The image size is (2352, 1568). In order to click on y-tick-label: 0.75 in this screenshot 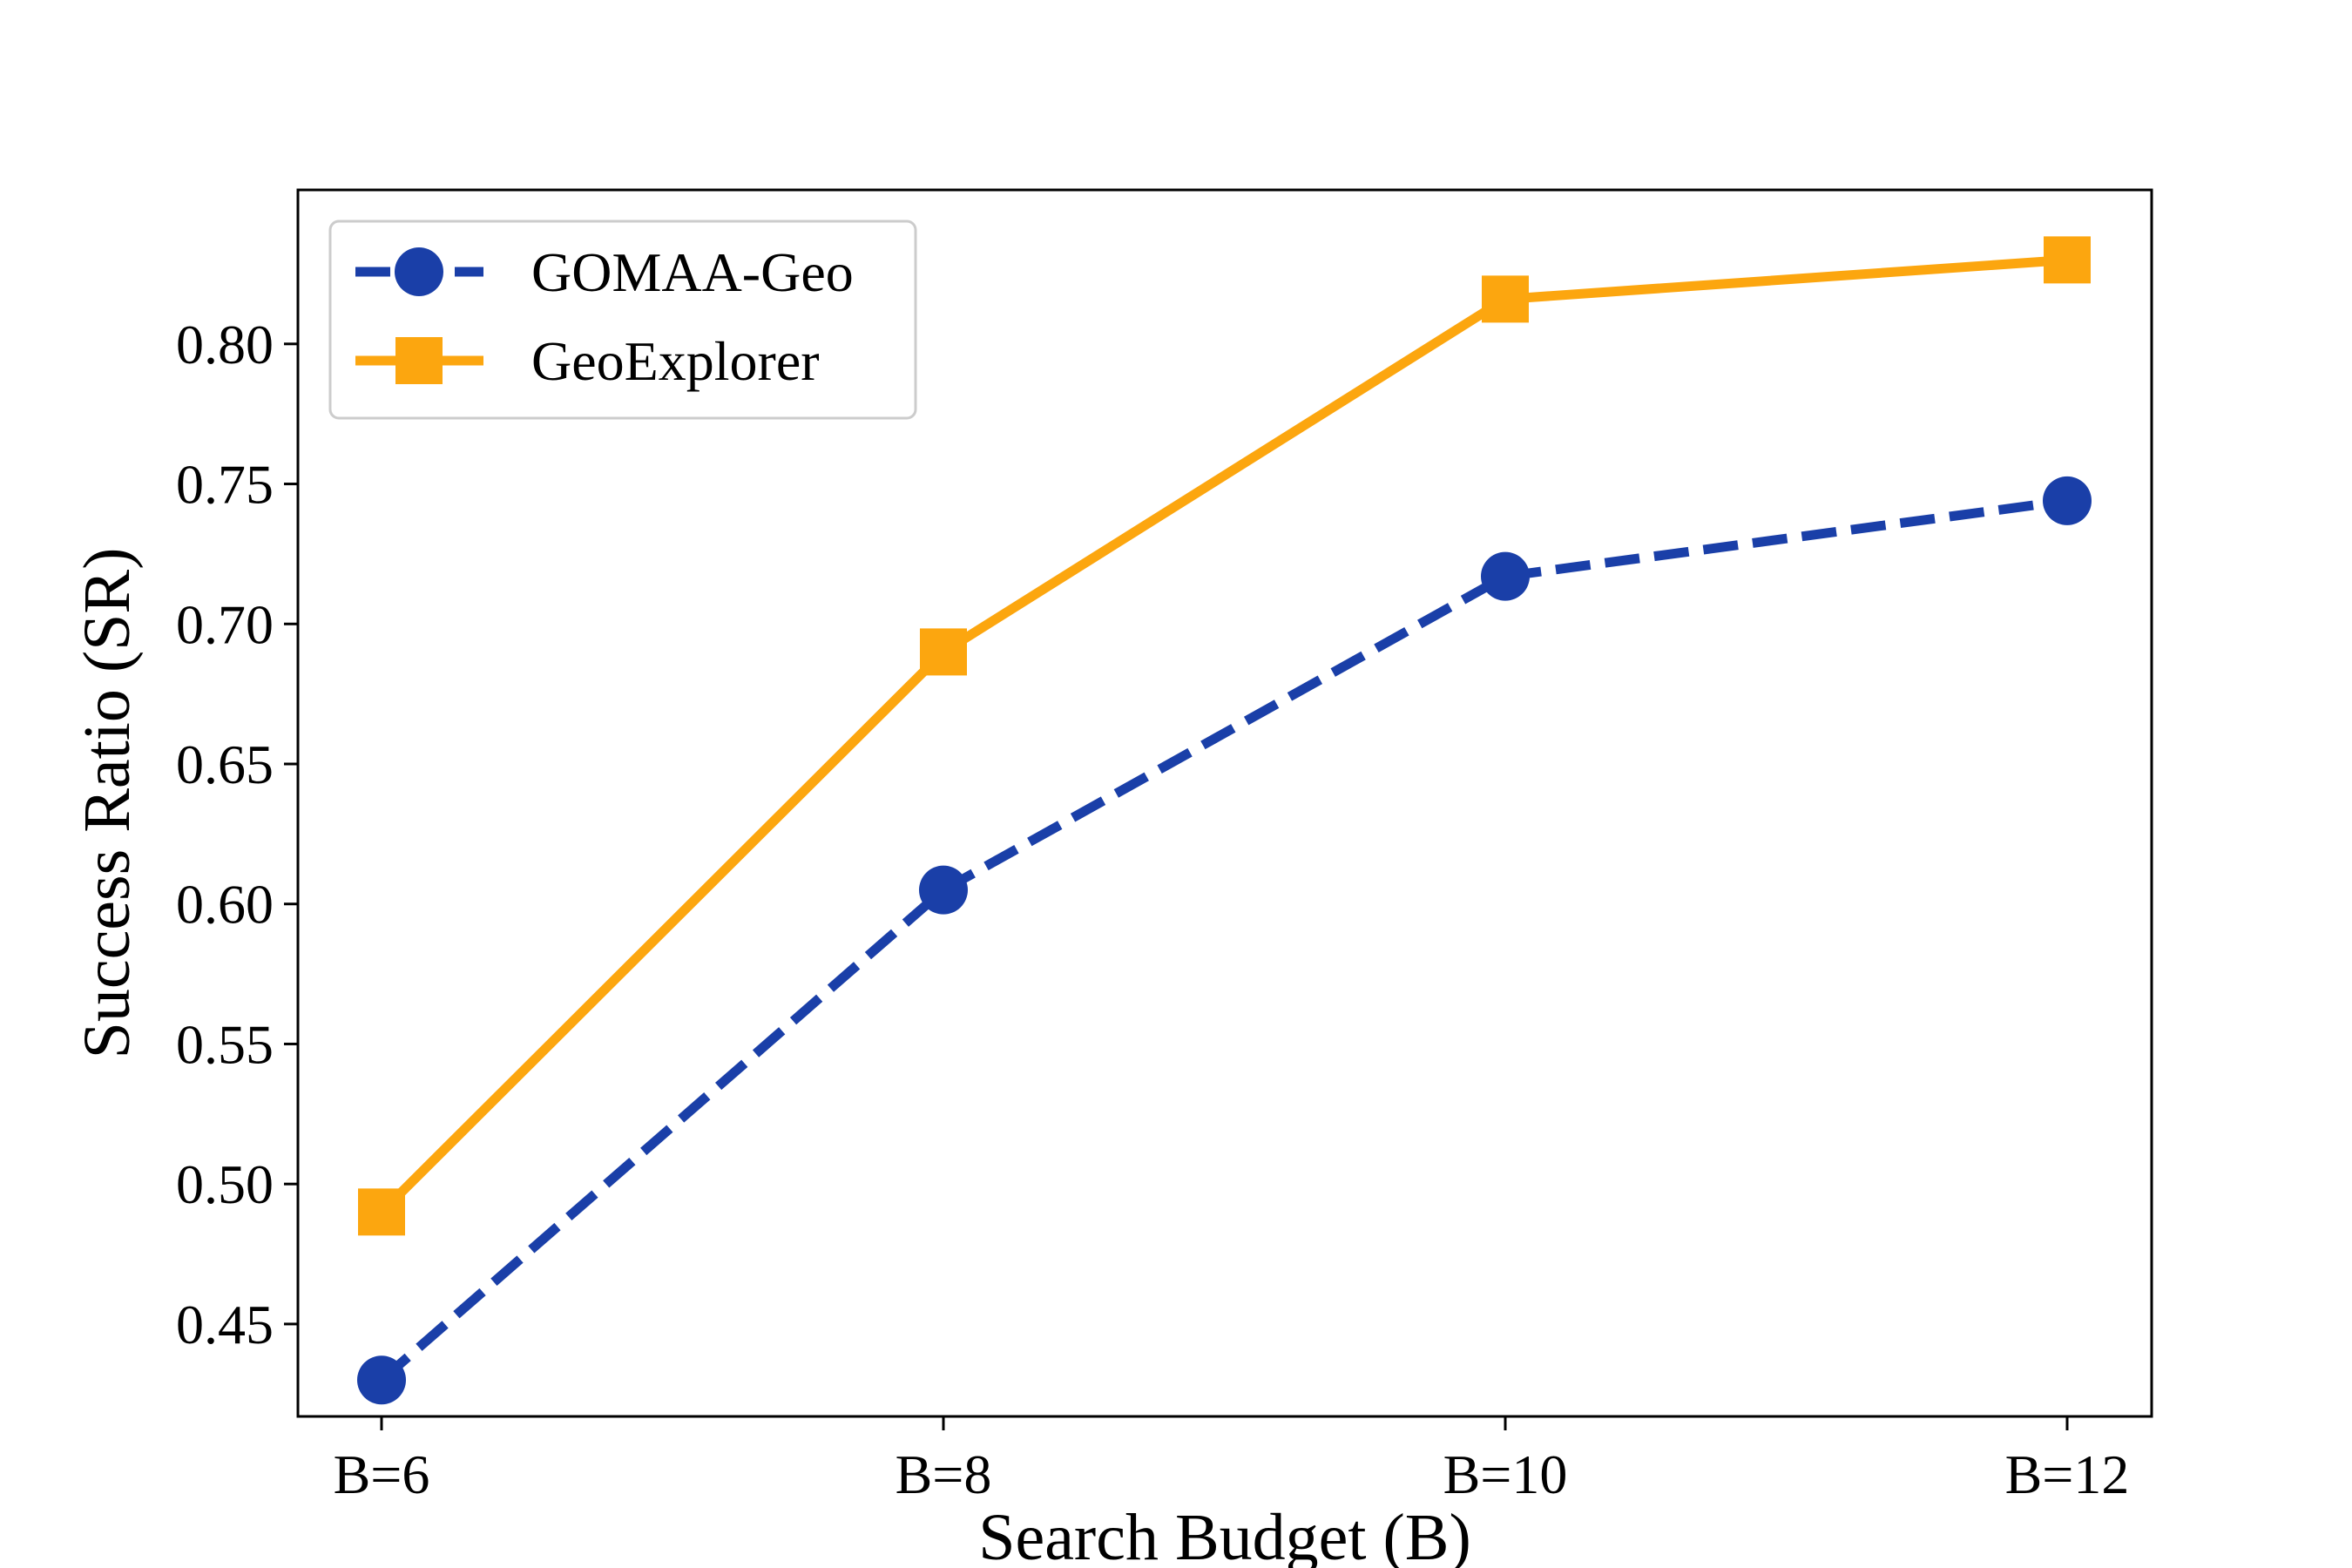, I will do `click(225, 485)`.